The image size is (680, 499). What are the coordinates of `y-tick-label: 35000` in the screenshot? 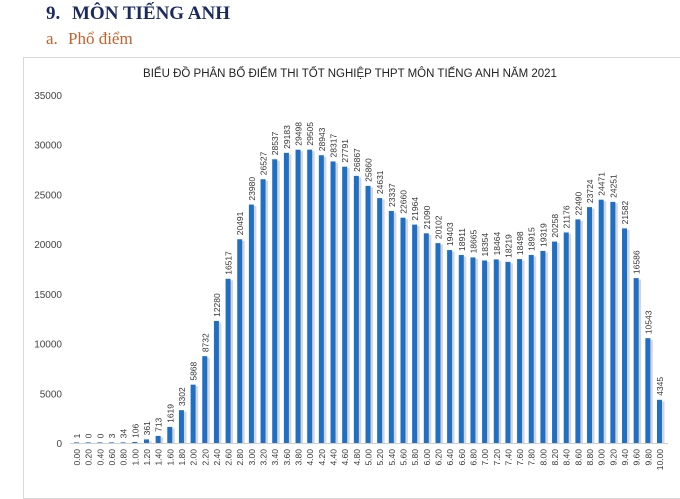 It's located at (48, 96).